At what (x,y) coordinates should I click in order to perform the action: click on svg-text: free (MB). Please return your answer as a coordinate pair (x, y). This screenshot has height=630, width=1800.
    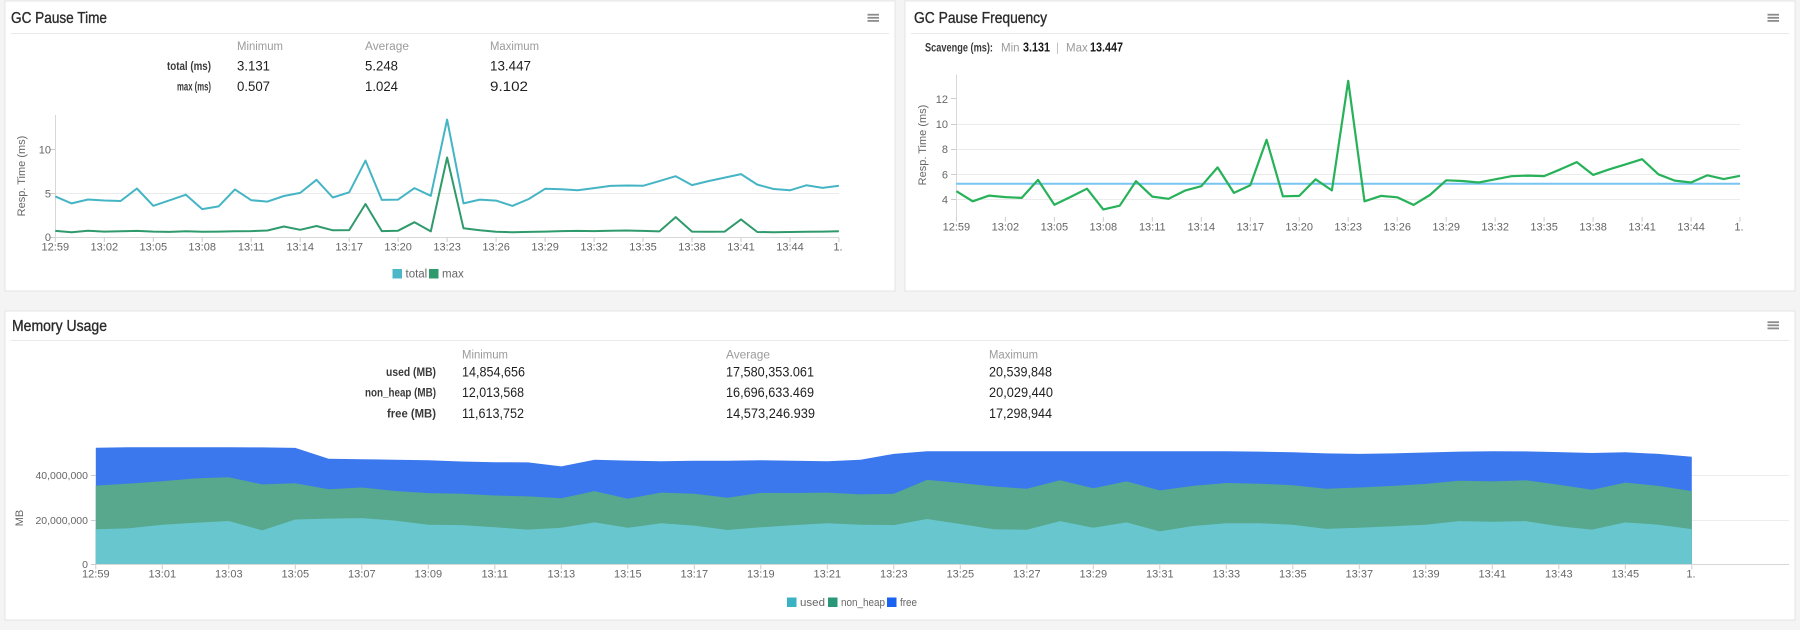
    Looking at the image, I should click on (411, 414).